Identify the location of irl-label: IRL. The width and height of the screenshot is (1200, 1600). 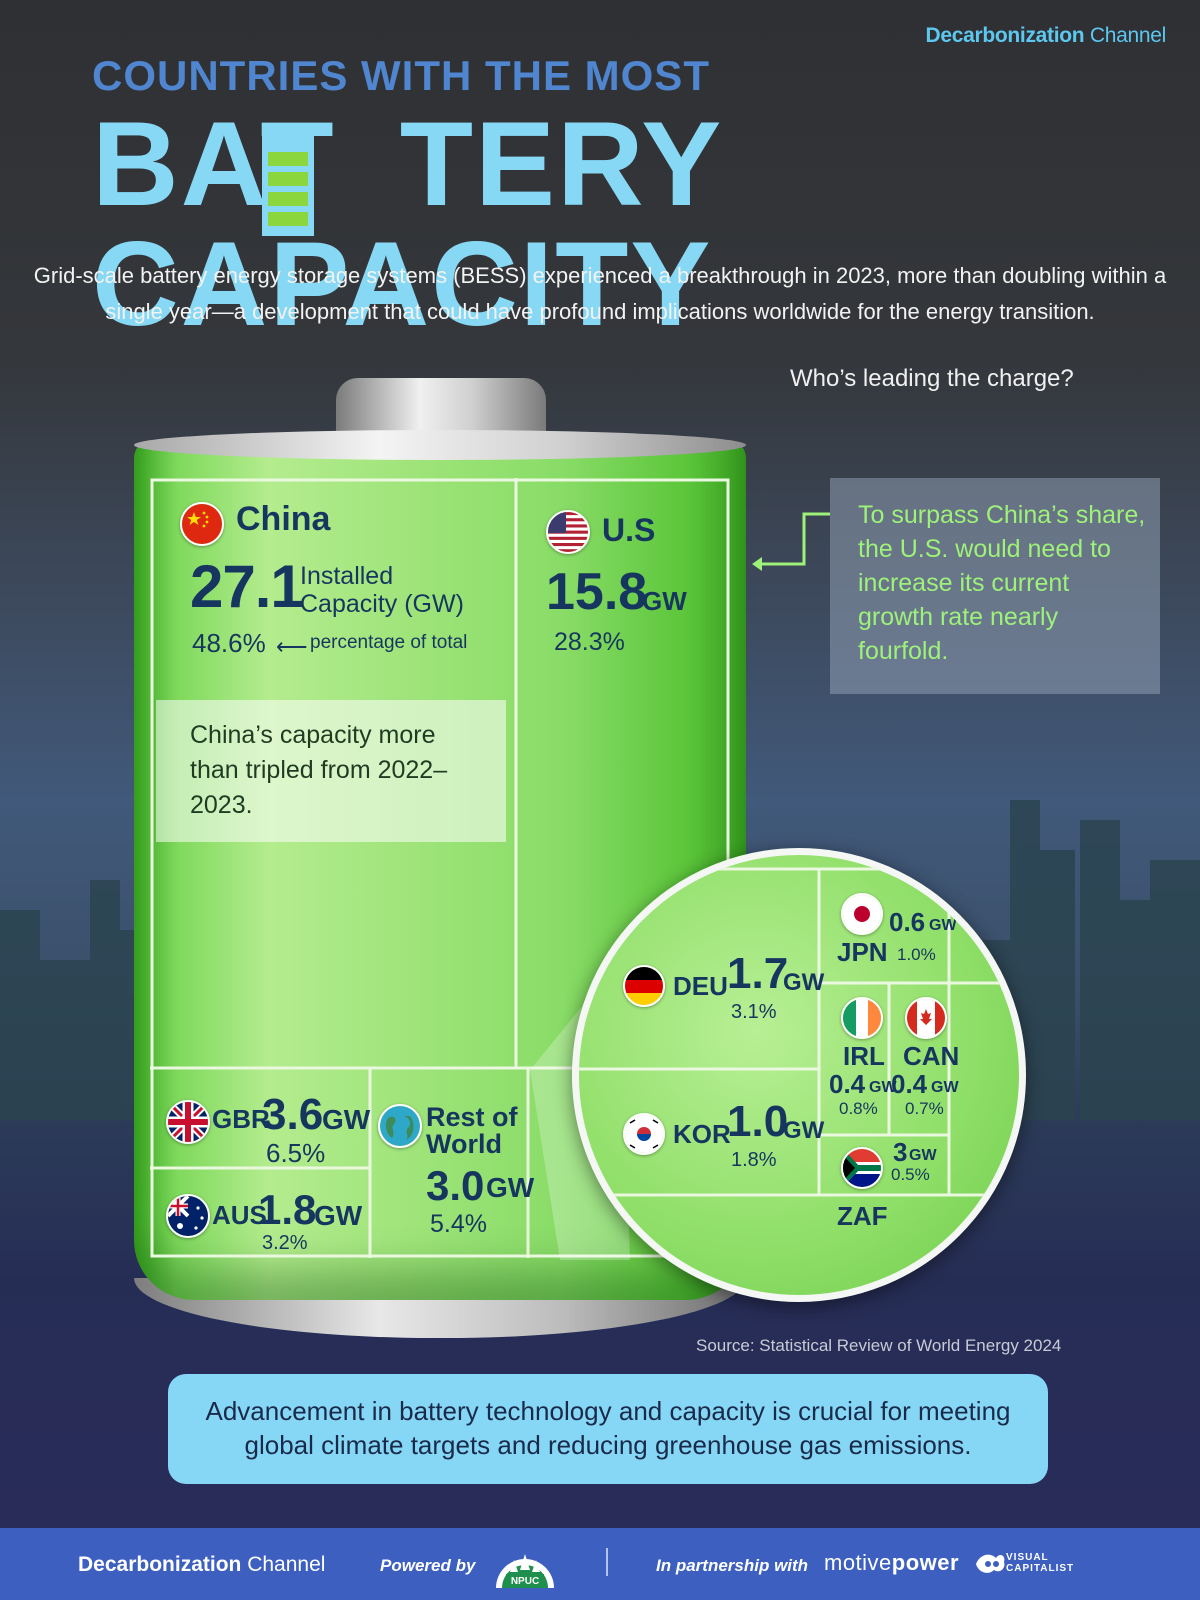
(864, 1056).